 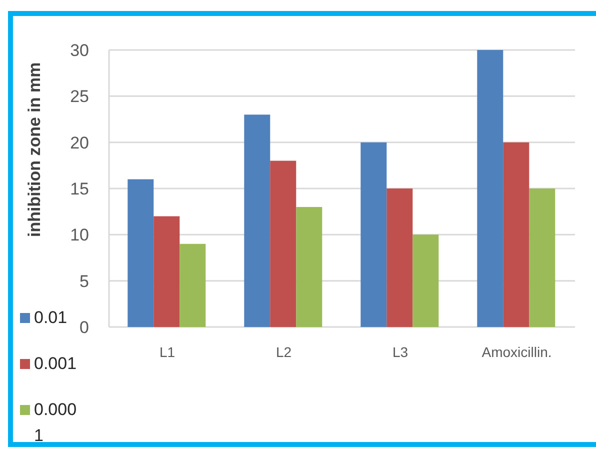 I want to click on y-tick-label: 25, so click(x=79, y=96).